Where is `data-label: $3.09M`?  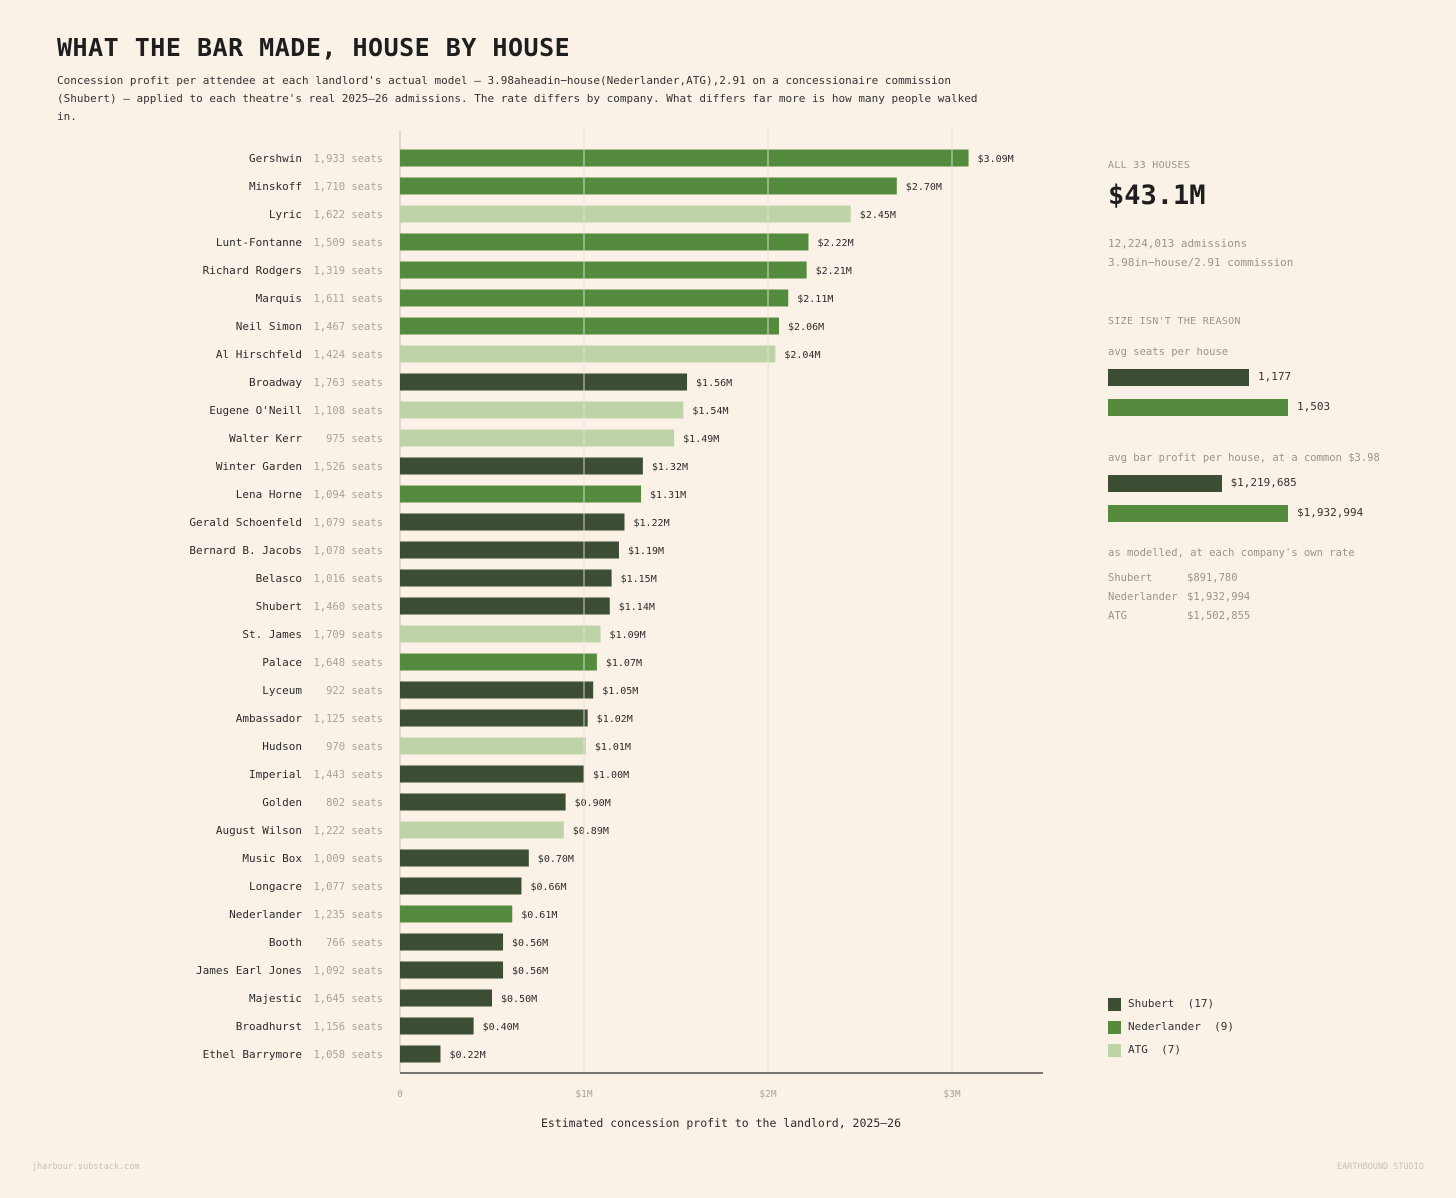
data-label: $3.09M is located at coordinates (996, 159).